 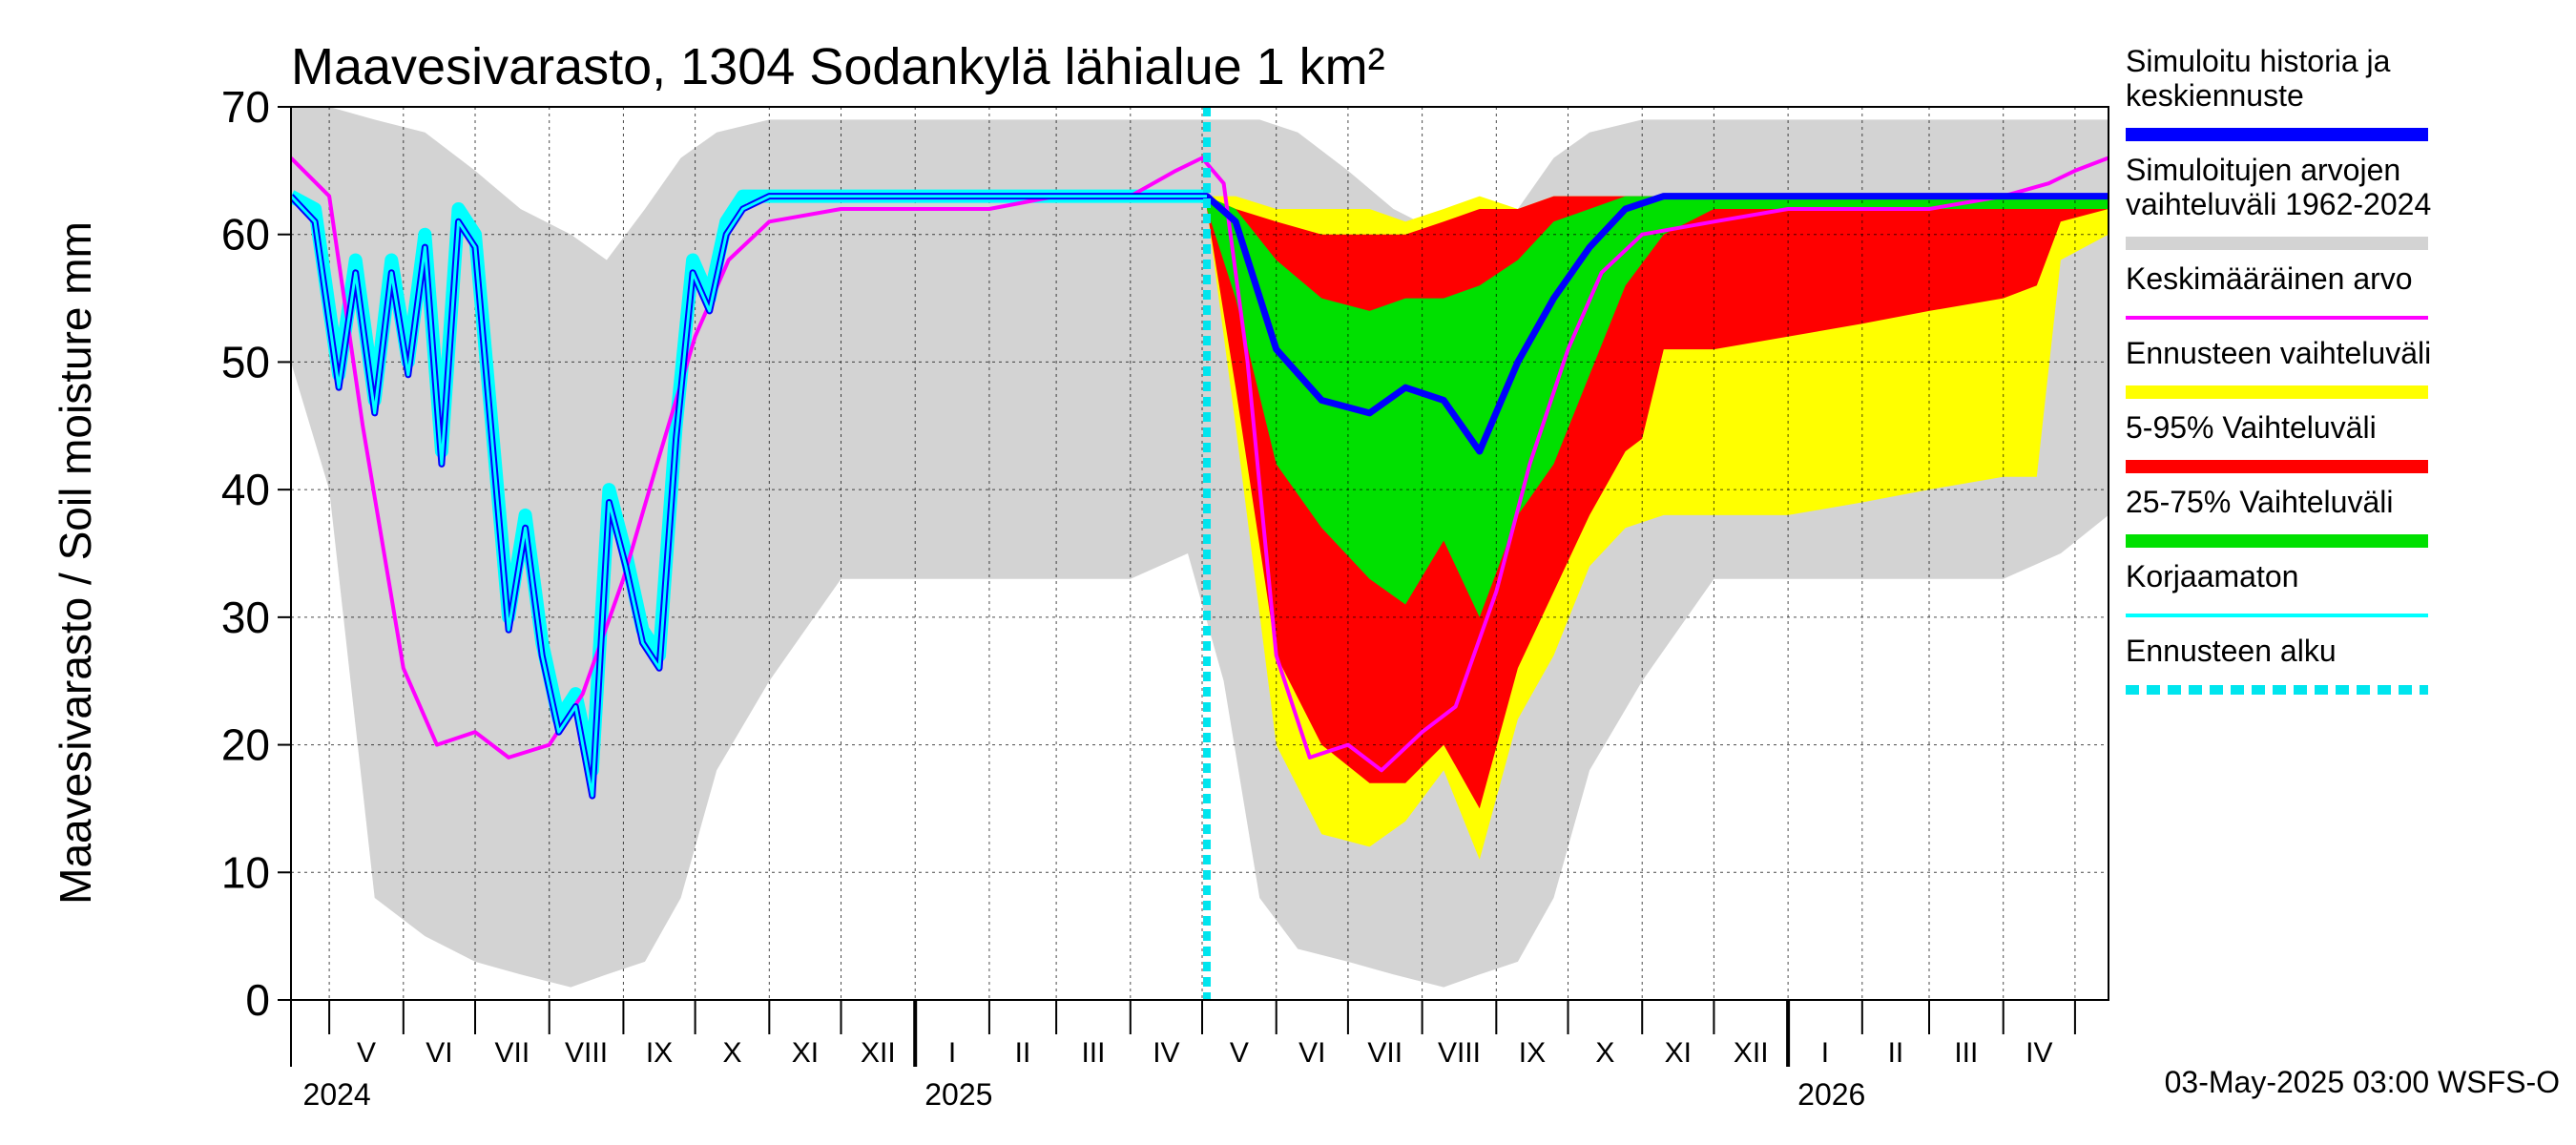 What do you see at coordinates (245, 490) in the screenshot?
I see `y-tick-label: 40` at bounding box center [245, 490].